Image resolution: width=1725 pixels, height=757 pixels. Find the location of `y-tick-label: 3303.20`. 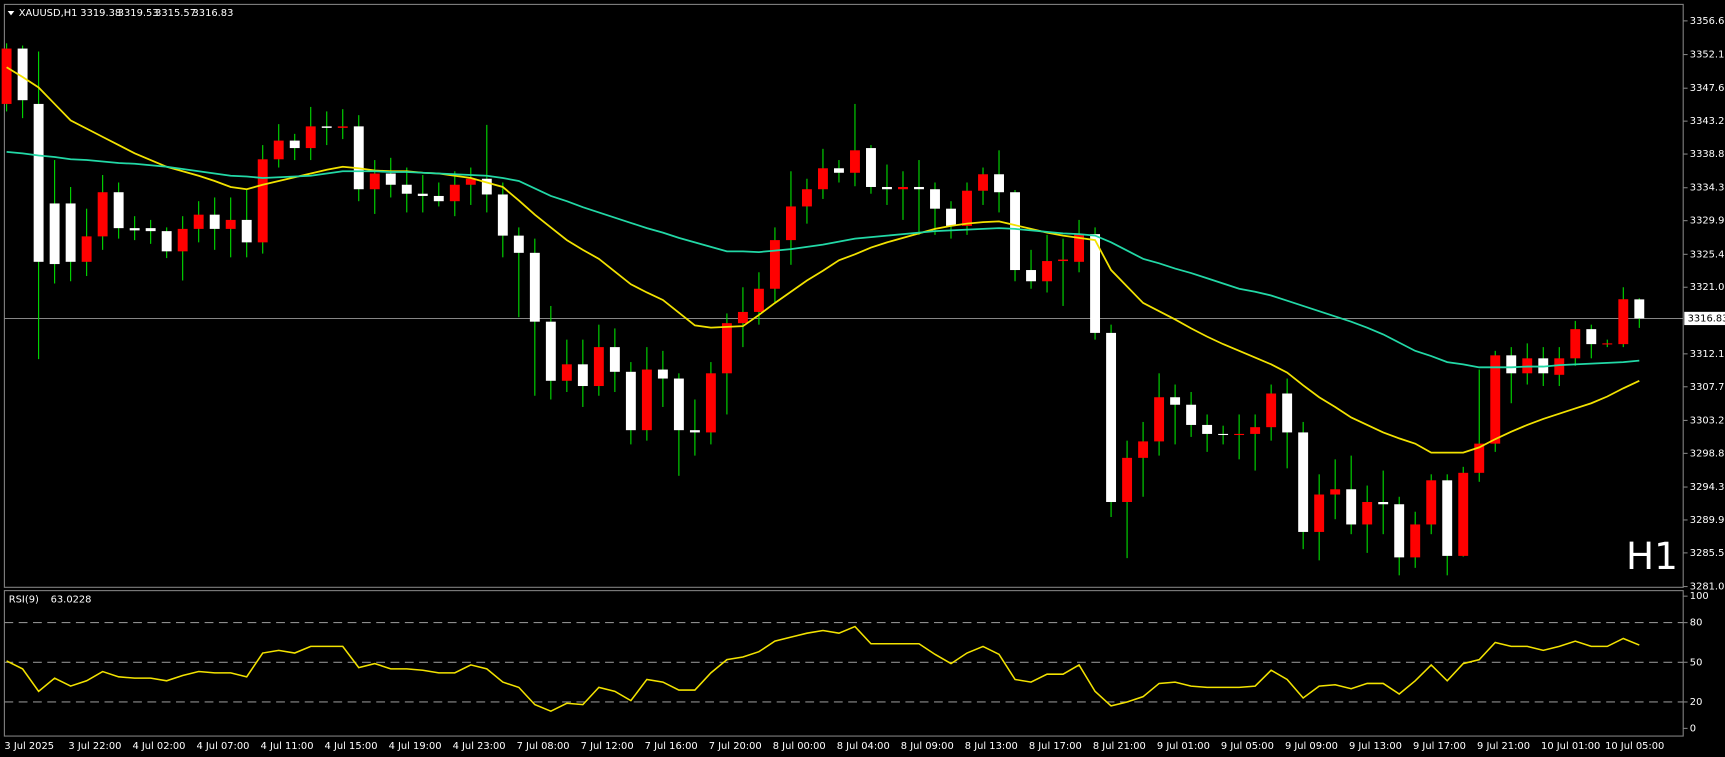

y-tick-label: 3303.20 is located at coordinates (1707, 420).